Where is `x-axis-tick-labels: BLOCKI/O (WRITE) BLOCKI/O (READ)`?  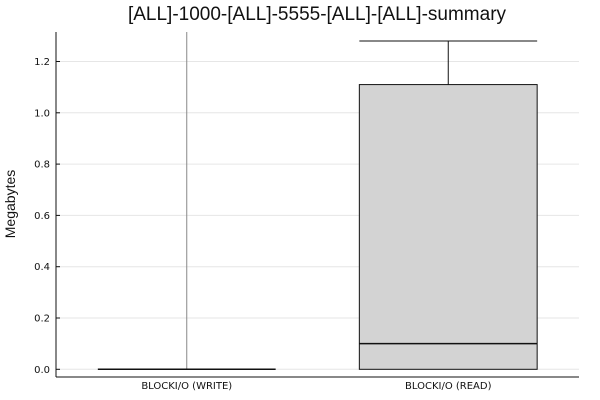 x-axis-tick-labels: BLOCKI/O (WRITE) BLOCKI/O (READ) is located at coordinates (316, 386).